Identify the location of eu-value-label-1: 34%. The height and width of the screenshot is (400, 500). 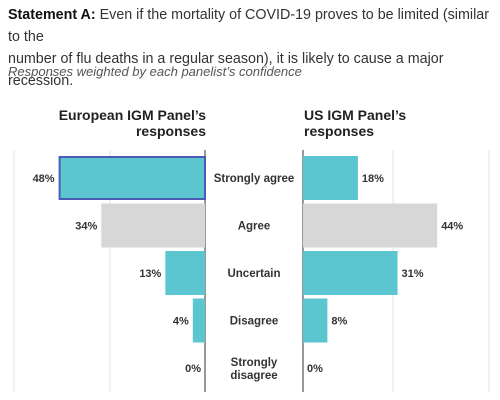
(86, 227).